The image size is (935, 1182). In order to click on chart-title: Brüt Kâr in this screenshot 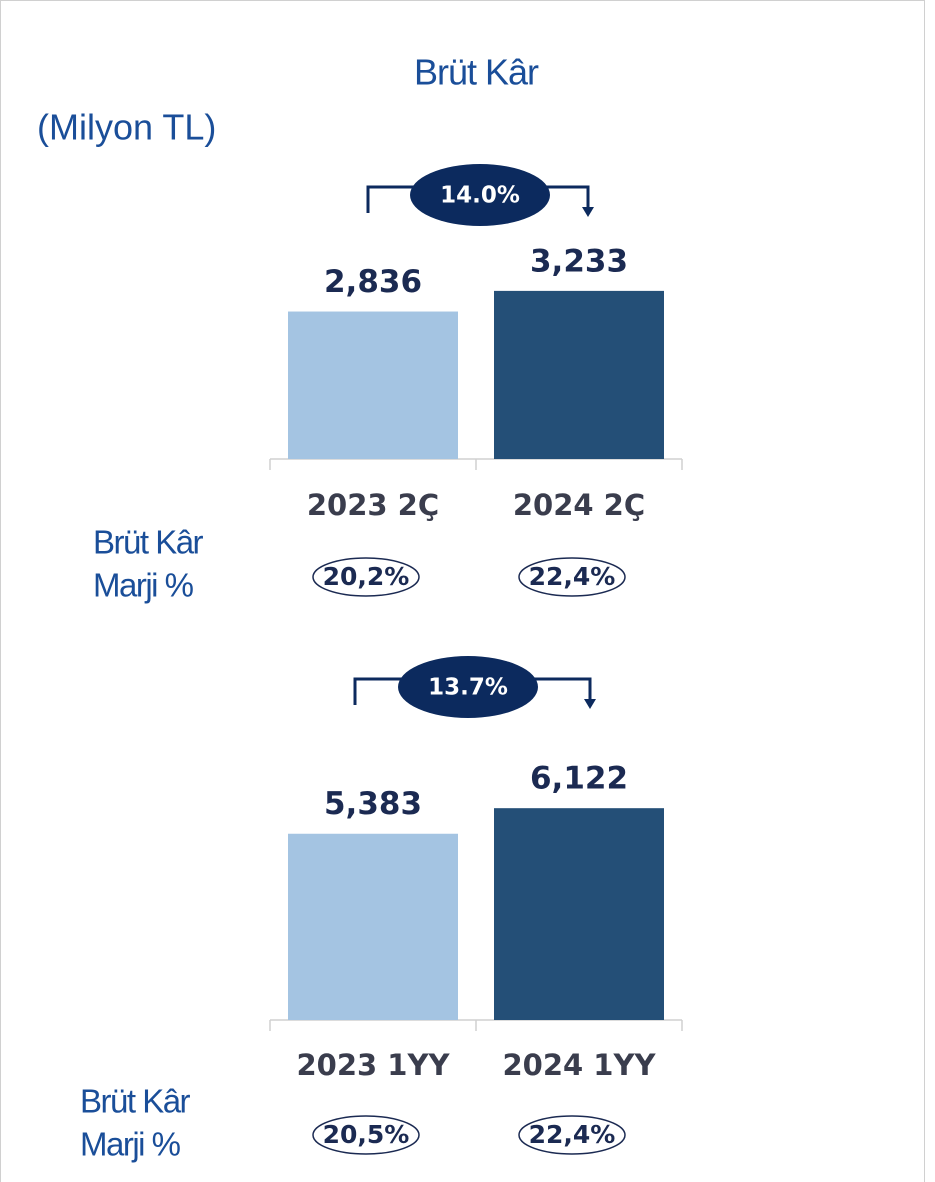, I will do `click(476, 72)`.